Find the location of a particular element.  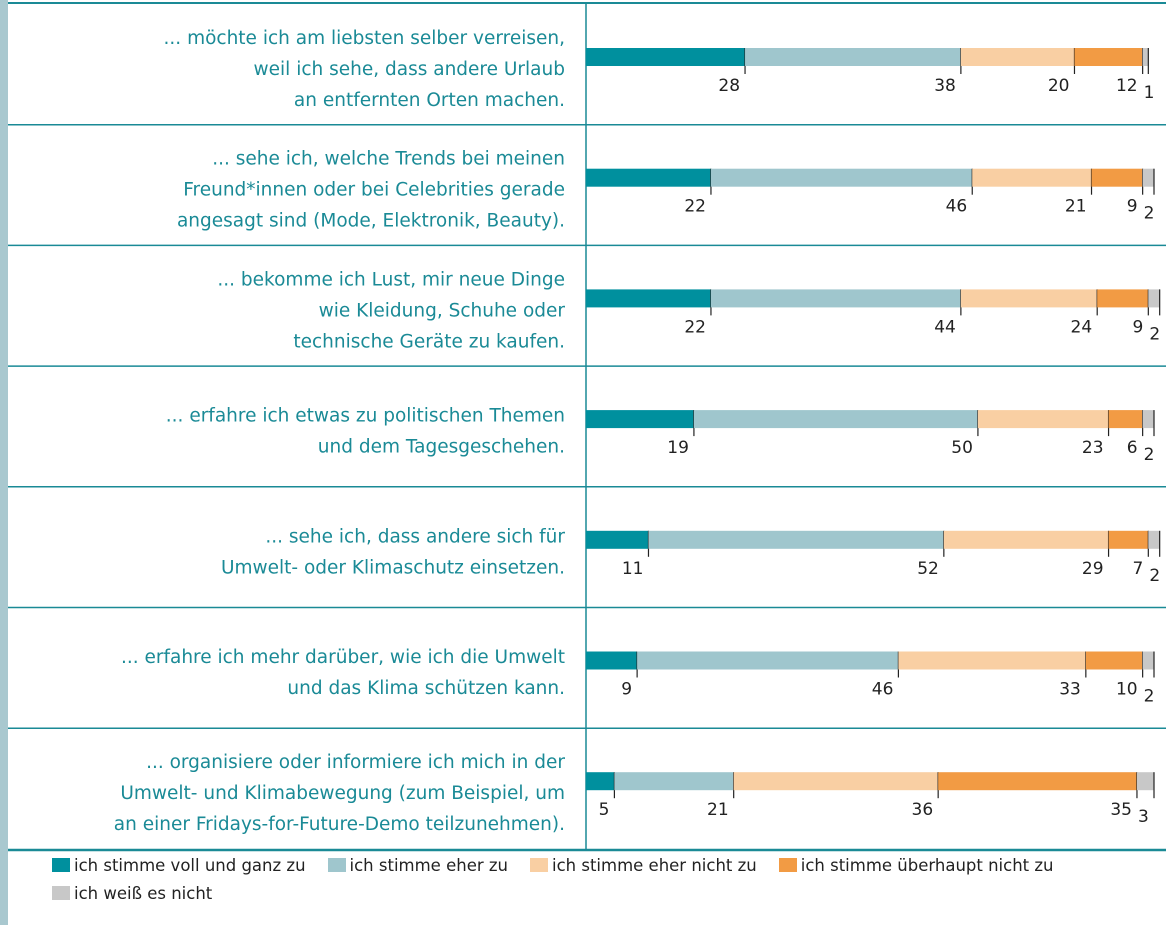

value-label: 35 is located at coordinates (1121, 810).